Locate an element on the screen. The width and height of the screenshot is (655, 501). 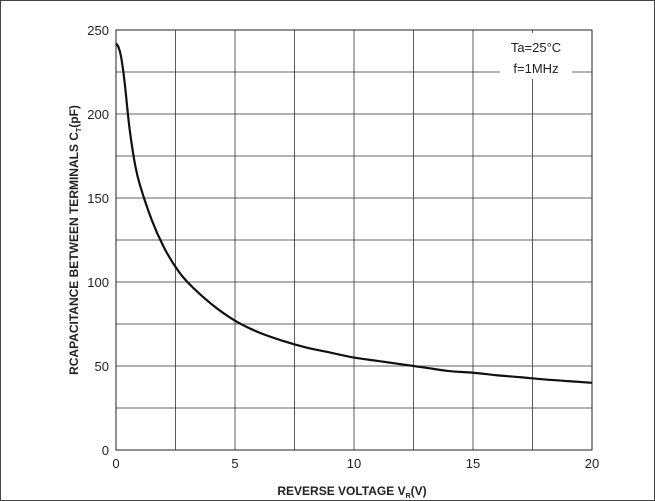
y-axis-title: RCAPACITANCE BETWEEN TERMINALS CT(pF) is located at coordinates (75, 240).